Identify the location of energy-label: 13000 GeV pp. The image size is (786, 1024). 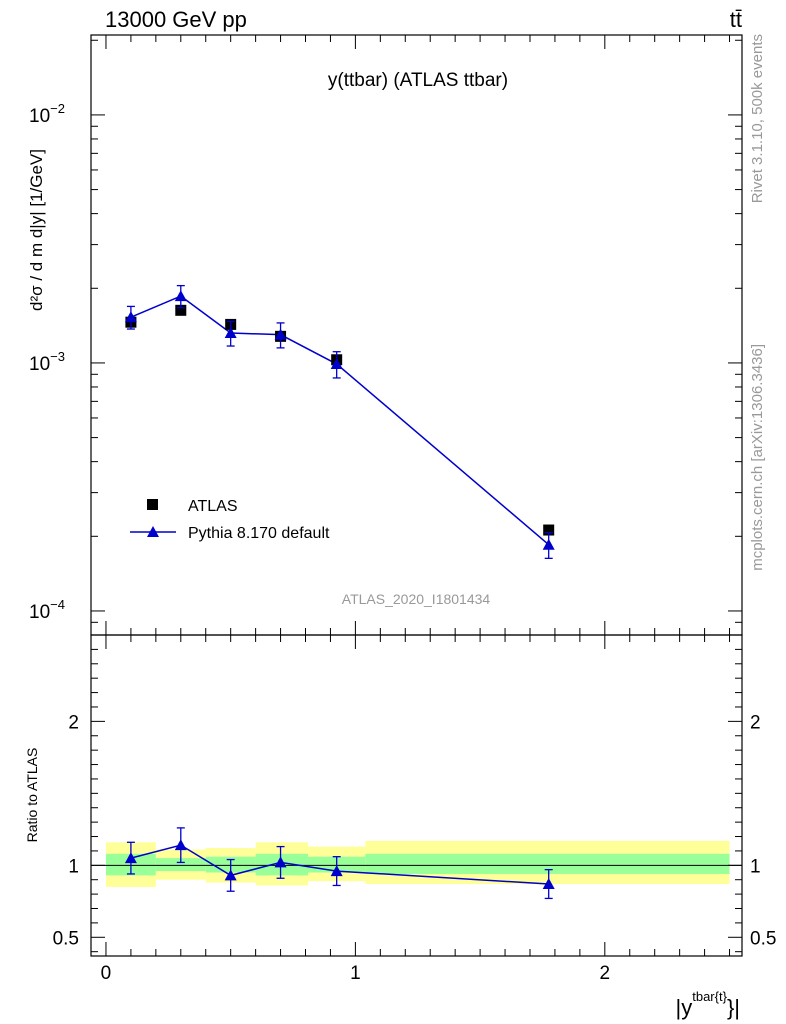
(176, 19).